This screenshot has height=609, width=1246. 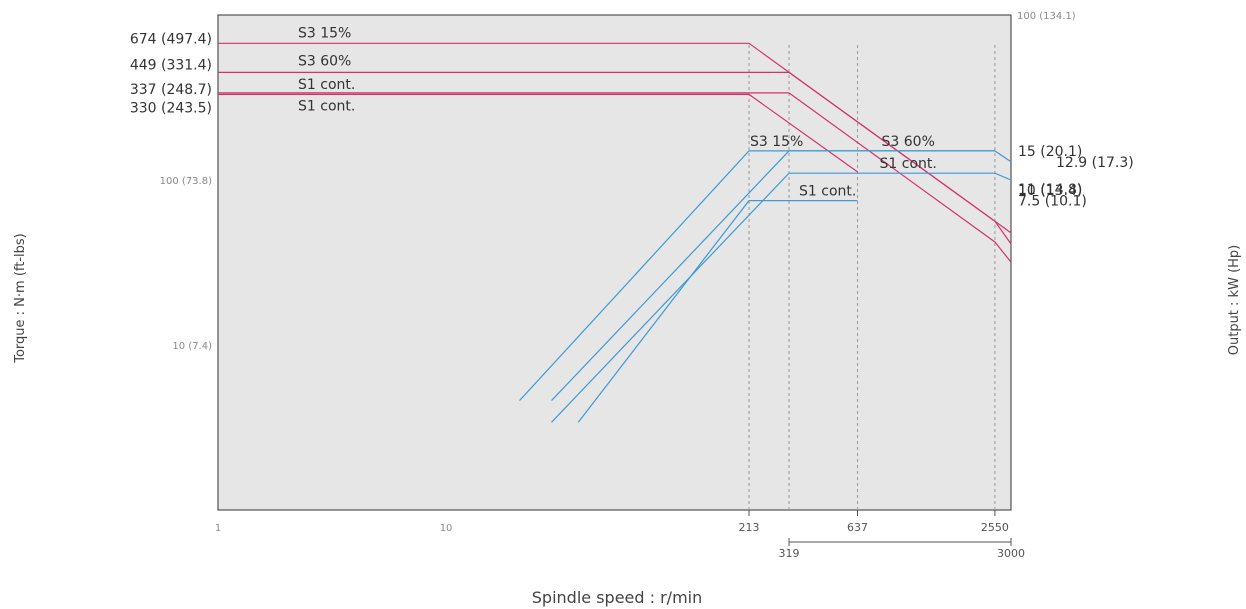 What do you see at coordinates (171, 90) in the screenshot?
I see `torque-value-label: 337 (248.7)` at bounding box center [171, 90].